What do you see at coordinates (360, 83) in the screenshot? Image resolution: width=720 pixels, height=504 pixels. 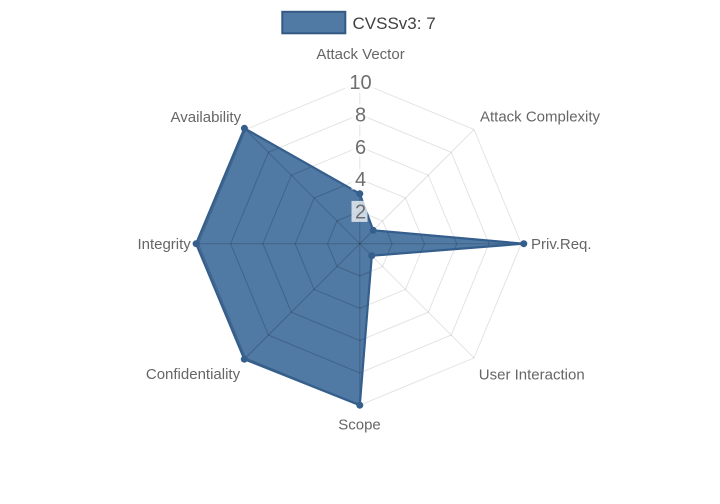 I see `svg-text: 10` at bounding box center [360, 83].